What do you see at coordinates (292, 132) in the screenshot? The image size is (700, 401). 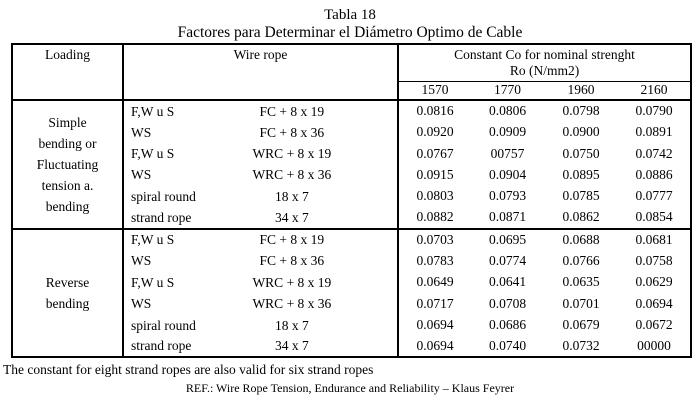 I see `rope-construction-label: FC + 8 x 36` at bounding box center [292, 132].